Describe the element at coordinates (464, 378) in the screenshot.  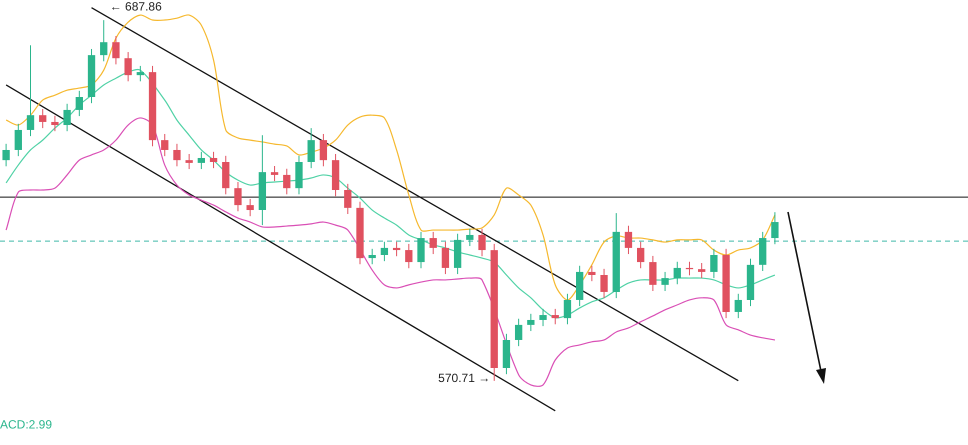
I see `annotation: 570.71 →` at that location.